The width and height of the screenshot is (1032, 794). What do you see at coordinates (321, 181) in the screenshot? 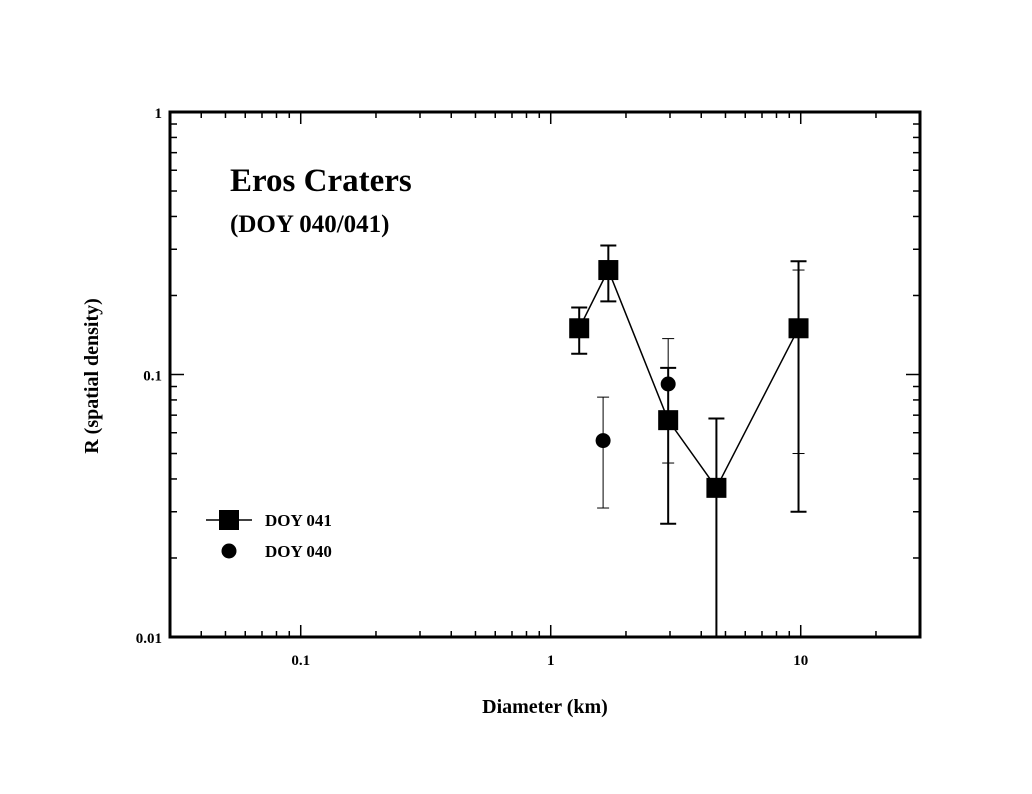
I see `chart-title: Eros Craters` at bounding box center [321, 181].